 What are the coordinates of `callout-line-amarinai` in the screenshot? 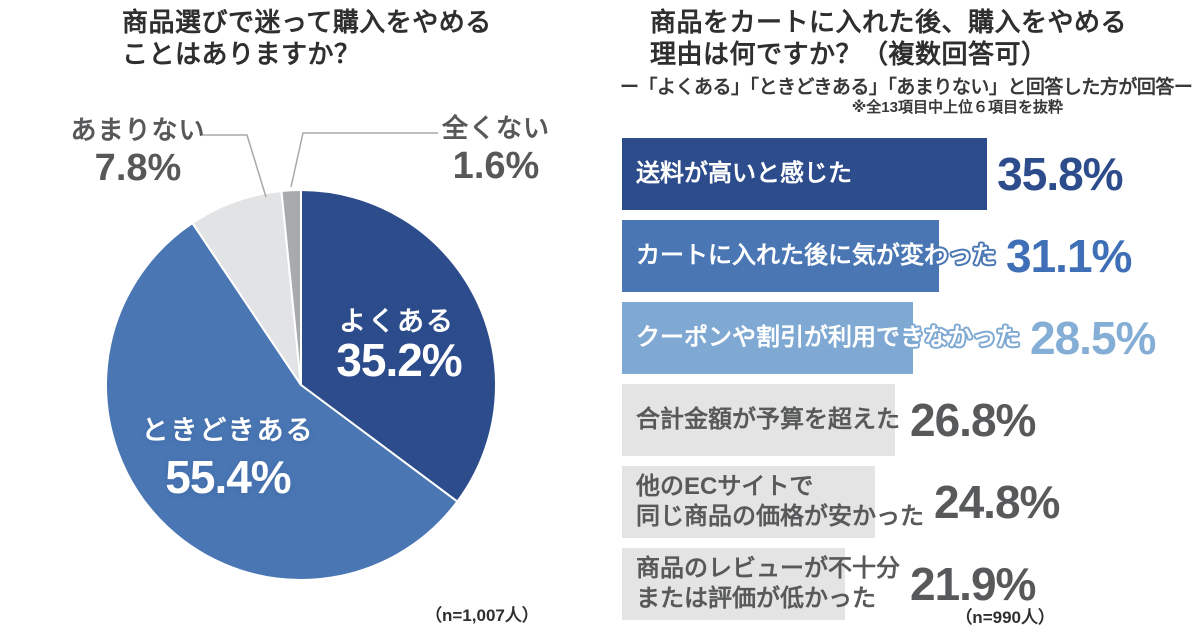 It's located at (234, 166).